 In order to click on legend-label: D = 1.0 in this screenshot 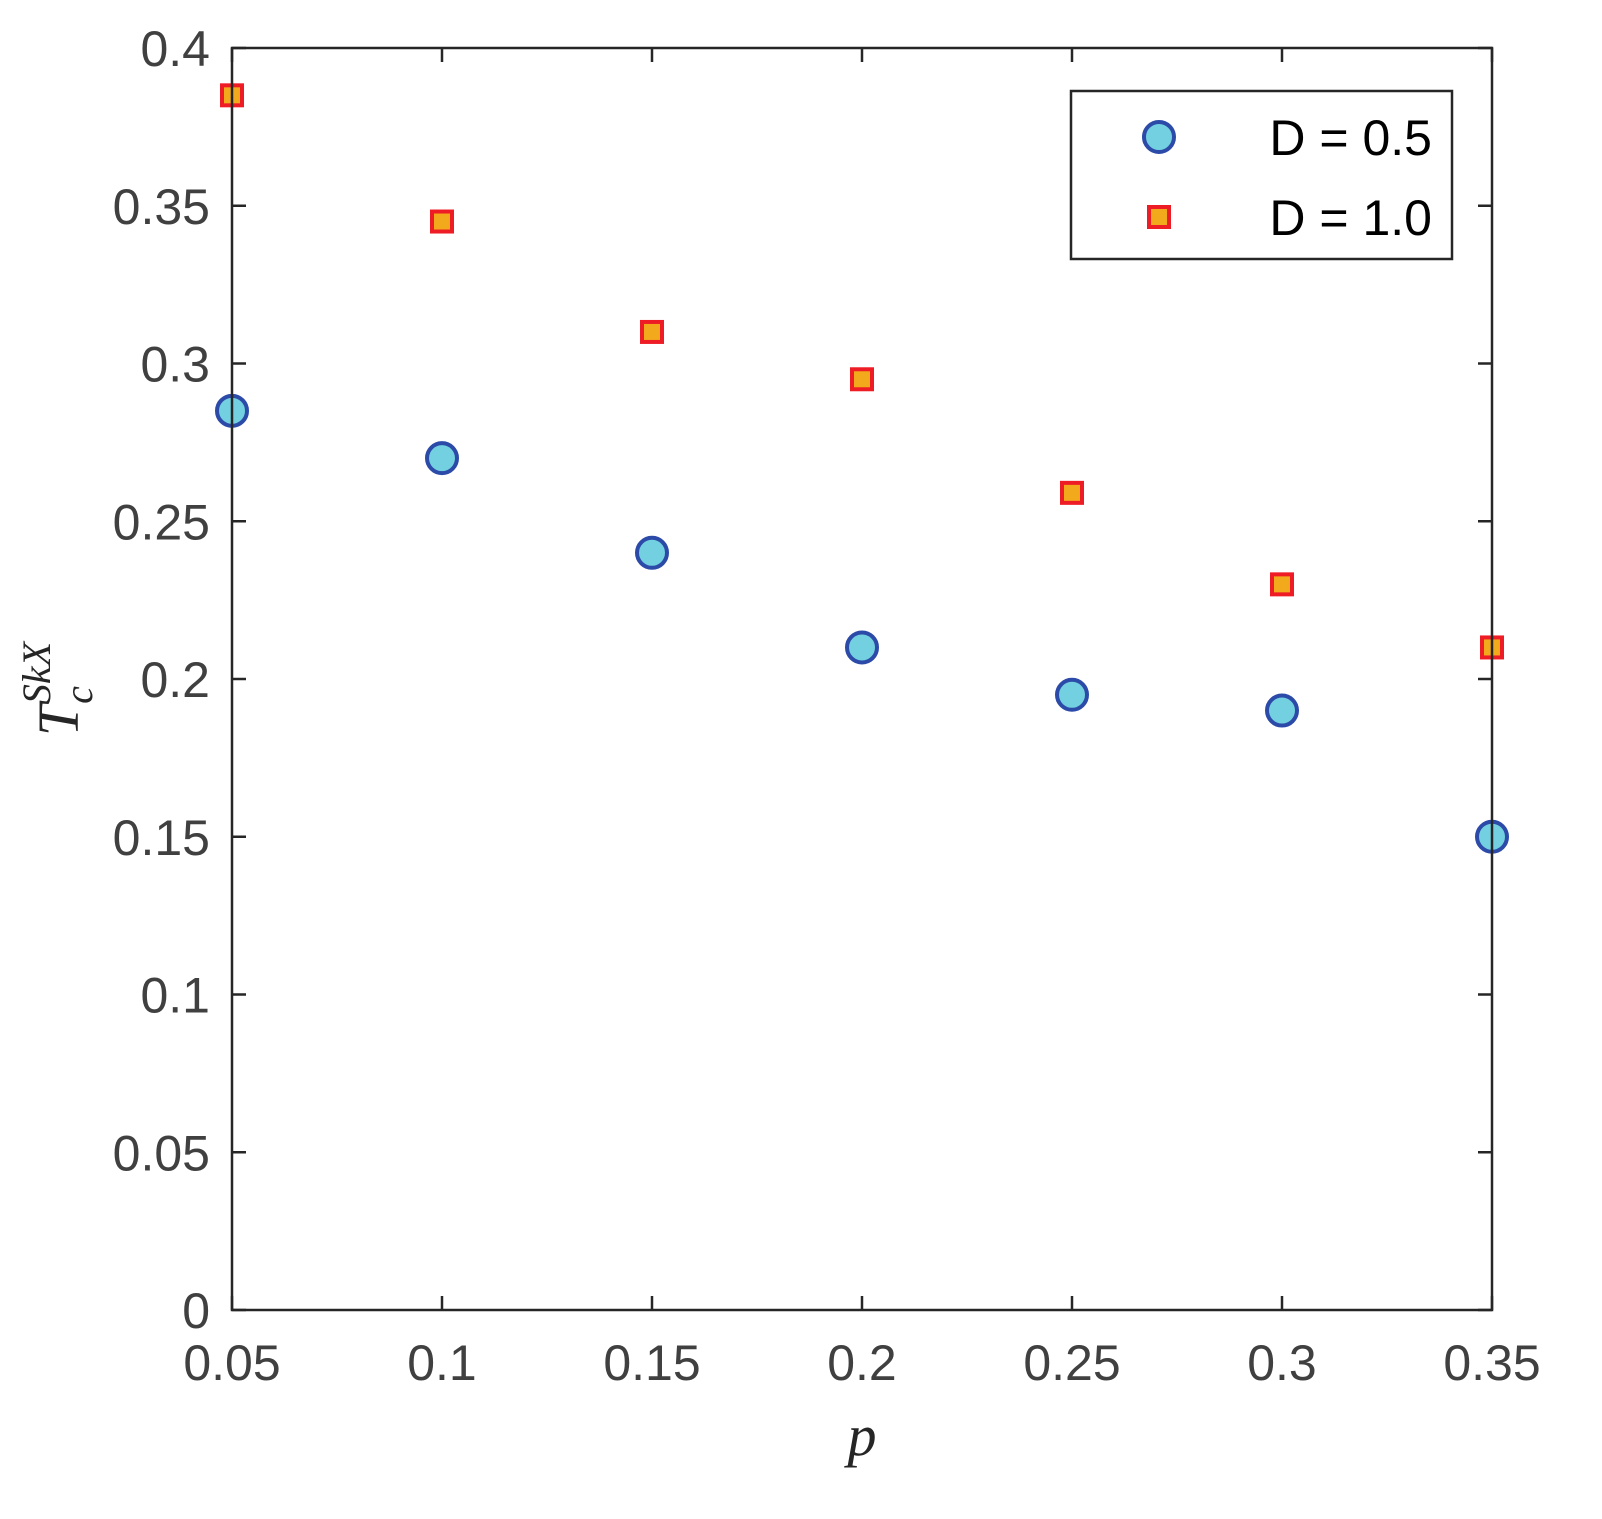, I will do `click(1350, 218)`.